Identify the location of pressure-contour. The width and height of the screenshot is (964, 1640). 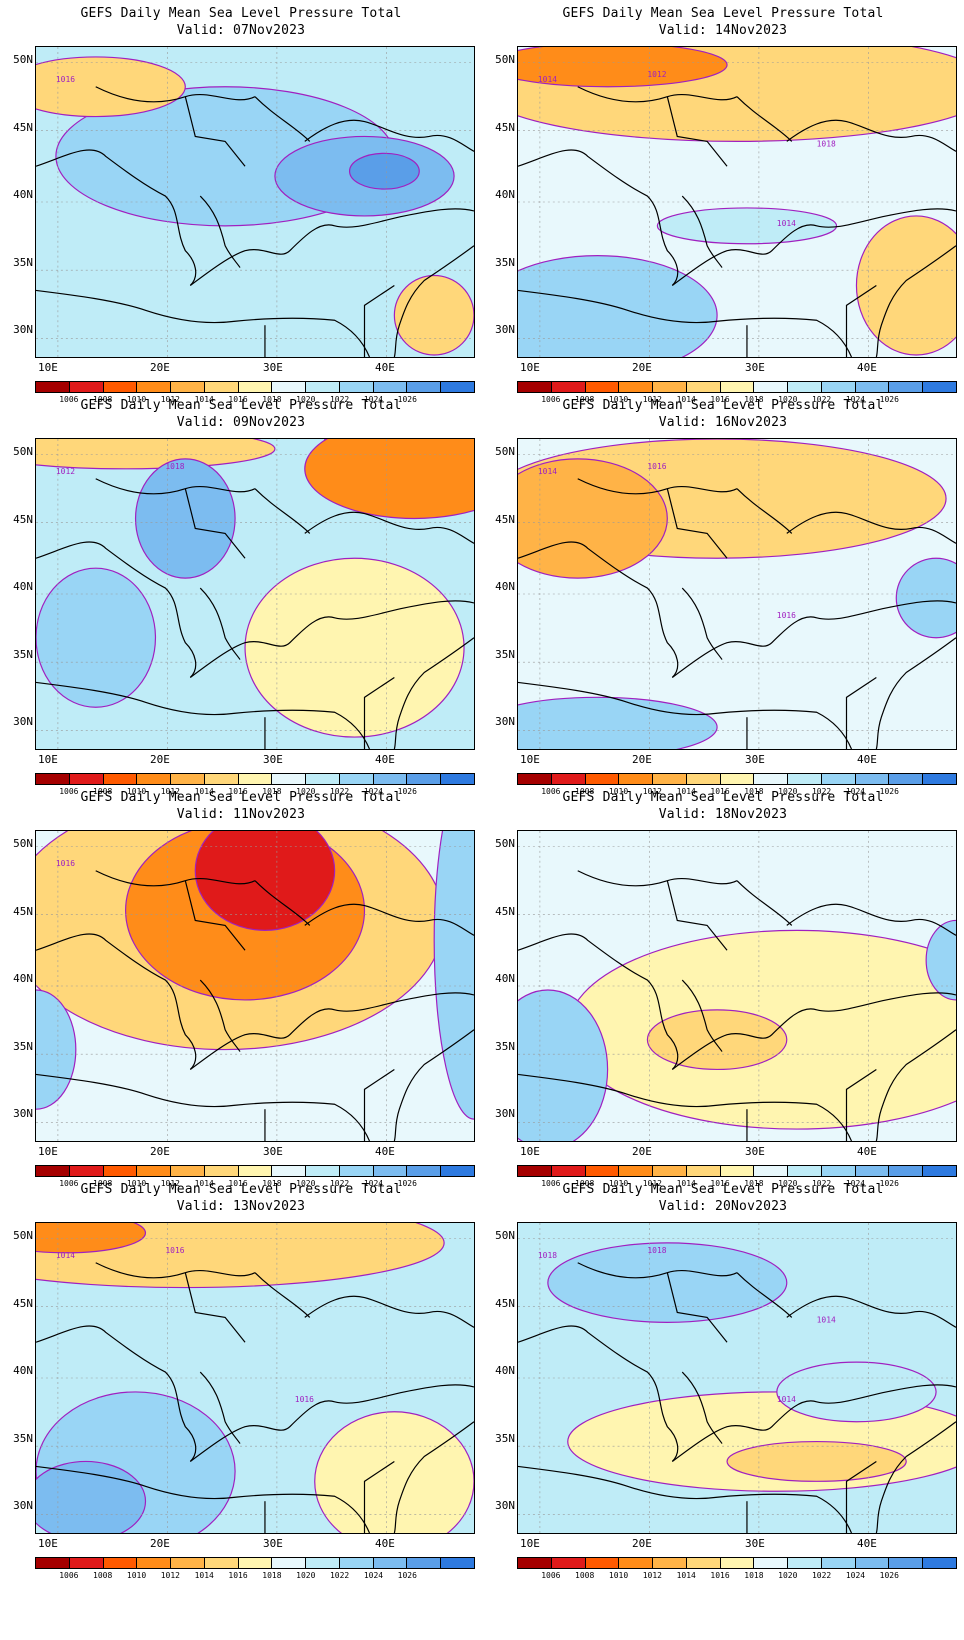
(940, 960).